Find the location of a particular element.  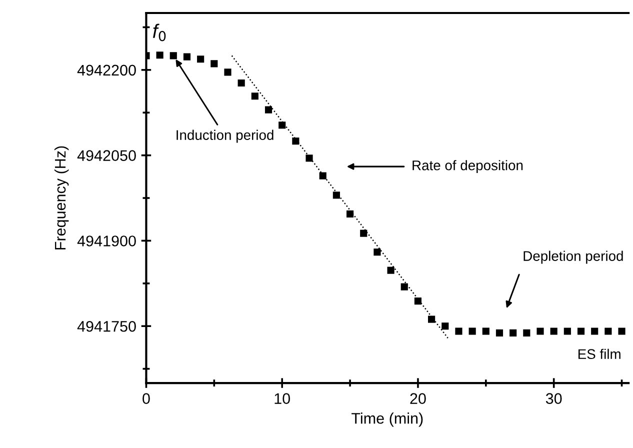

y-tick-label: 4941750 is located at coordinates (106, 326).